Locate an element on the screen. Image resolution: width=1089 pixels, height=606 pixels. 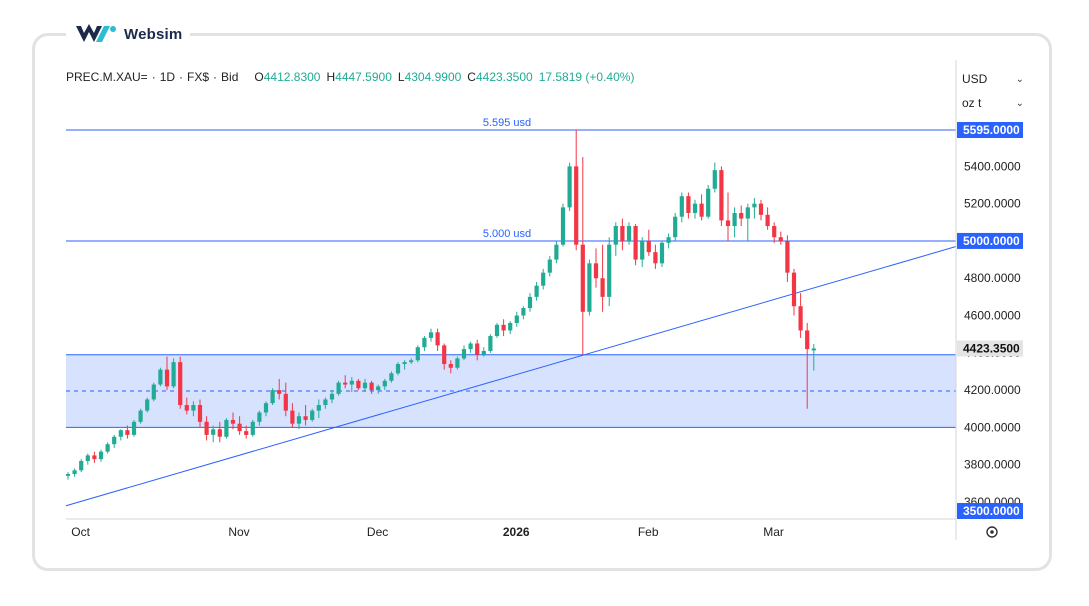
brand-logo: Websim is located at coordinates (128, 34).